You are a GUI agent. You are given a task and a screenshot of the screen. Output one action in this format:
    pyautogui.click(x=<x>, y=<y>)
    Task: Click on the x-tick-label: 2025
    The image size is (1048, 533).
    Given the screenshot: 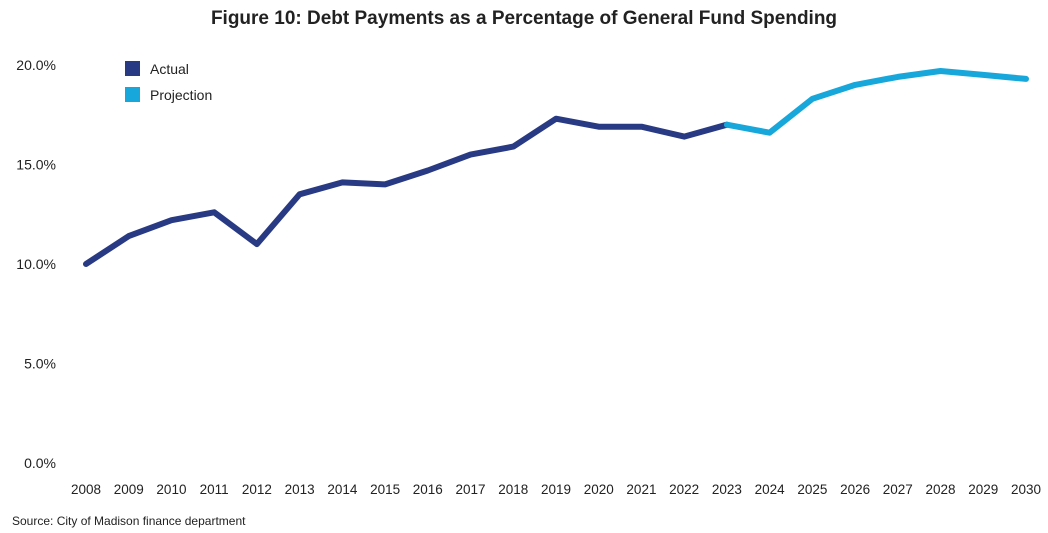 What is the action you would take?
    pyautogui.click(x=812, y=489)
    